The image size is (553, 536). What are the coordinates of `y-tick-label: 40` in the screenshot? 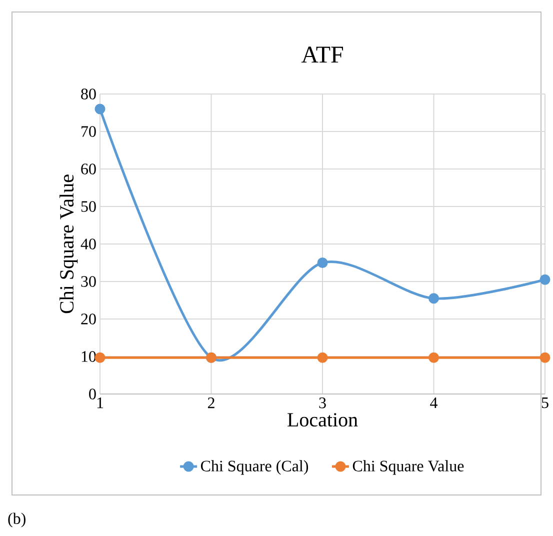 It's located at (88, 244).